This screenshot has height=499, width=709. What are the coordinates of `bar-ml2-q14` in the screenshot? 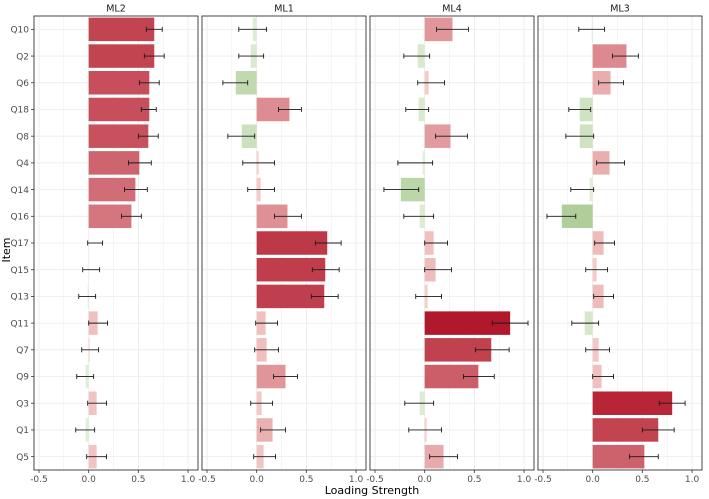 It's located at (112, 189).